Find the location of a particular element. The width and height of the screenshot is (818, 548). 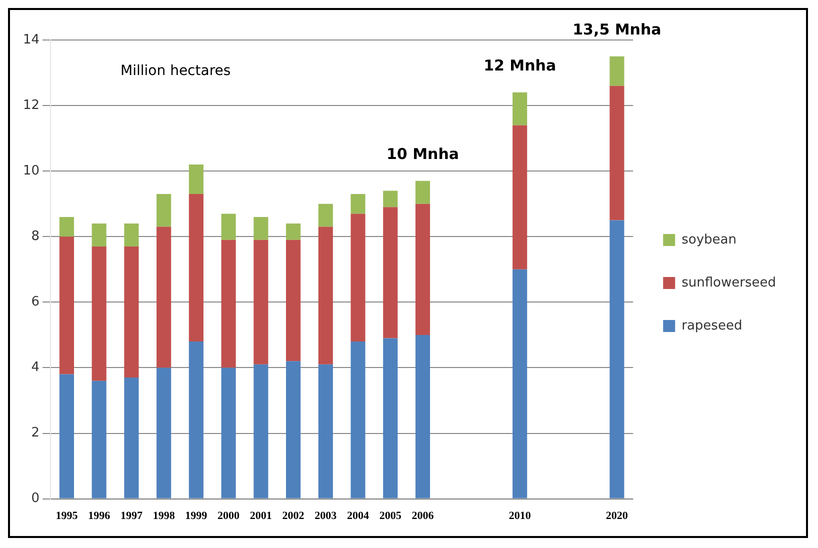

x-tick-label: 2003 is located at coordinates (326, 516).